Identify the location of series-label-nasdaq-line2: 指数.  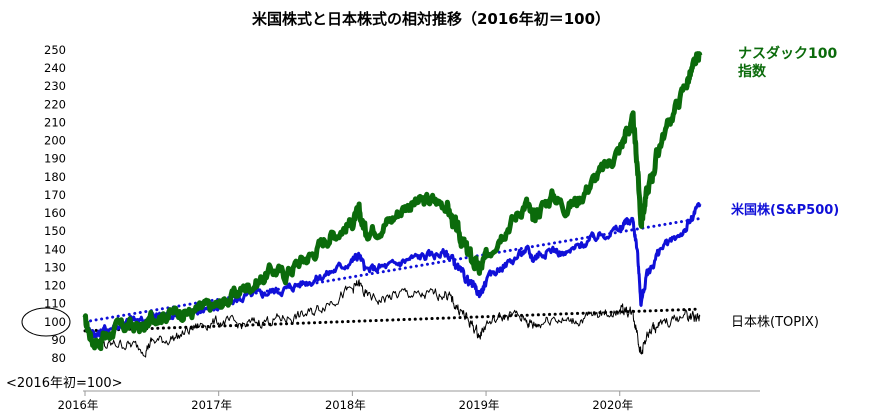
(752, 71).